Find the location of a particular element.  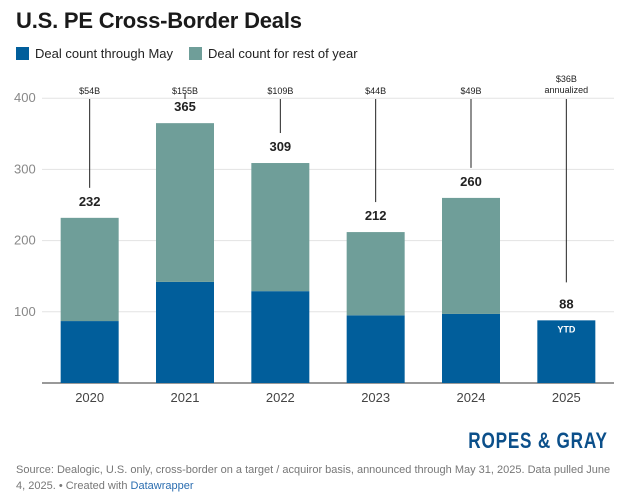

bar-total-label: 232 is located at coordinates (90, 201).